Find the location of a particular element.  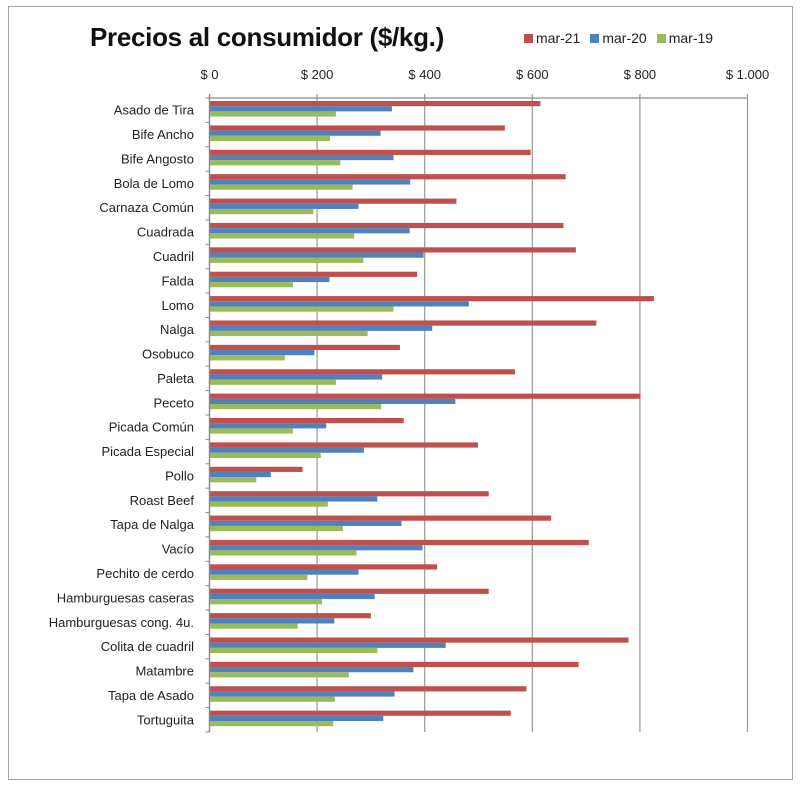

x-tick-label-800: $ 800 is located at coordinates (640, 74).